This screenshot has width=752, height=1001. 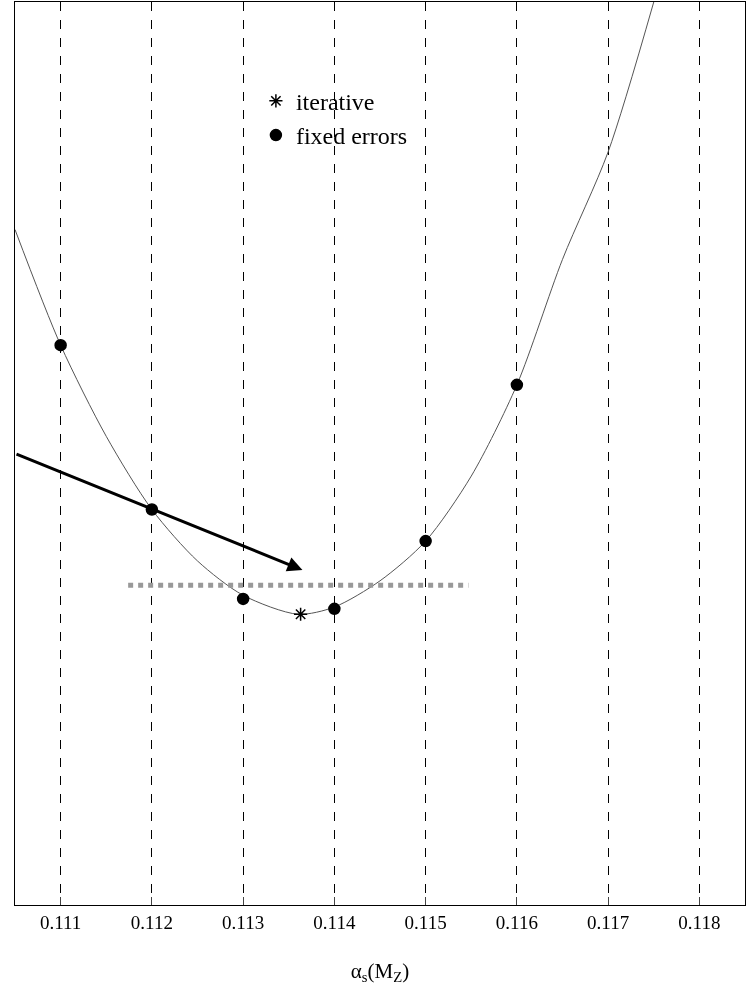 What do you see at coordinates (243, 922) in the screenshot?
I see `x-tick-label: 0.113` at bounding box center [243, 922].